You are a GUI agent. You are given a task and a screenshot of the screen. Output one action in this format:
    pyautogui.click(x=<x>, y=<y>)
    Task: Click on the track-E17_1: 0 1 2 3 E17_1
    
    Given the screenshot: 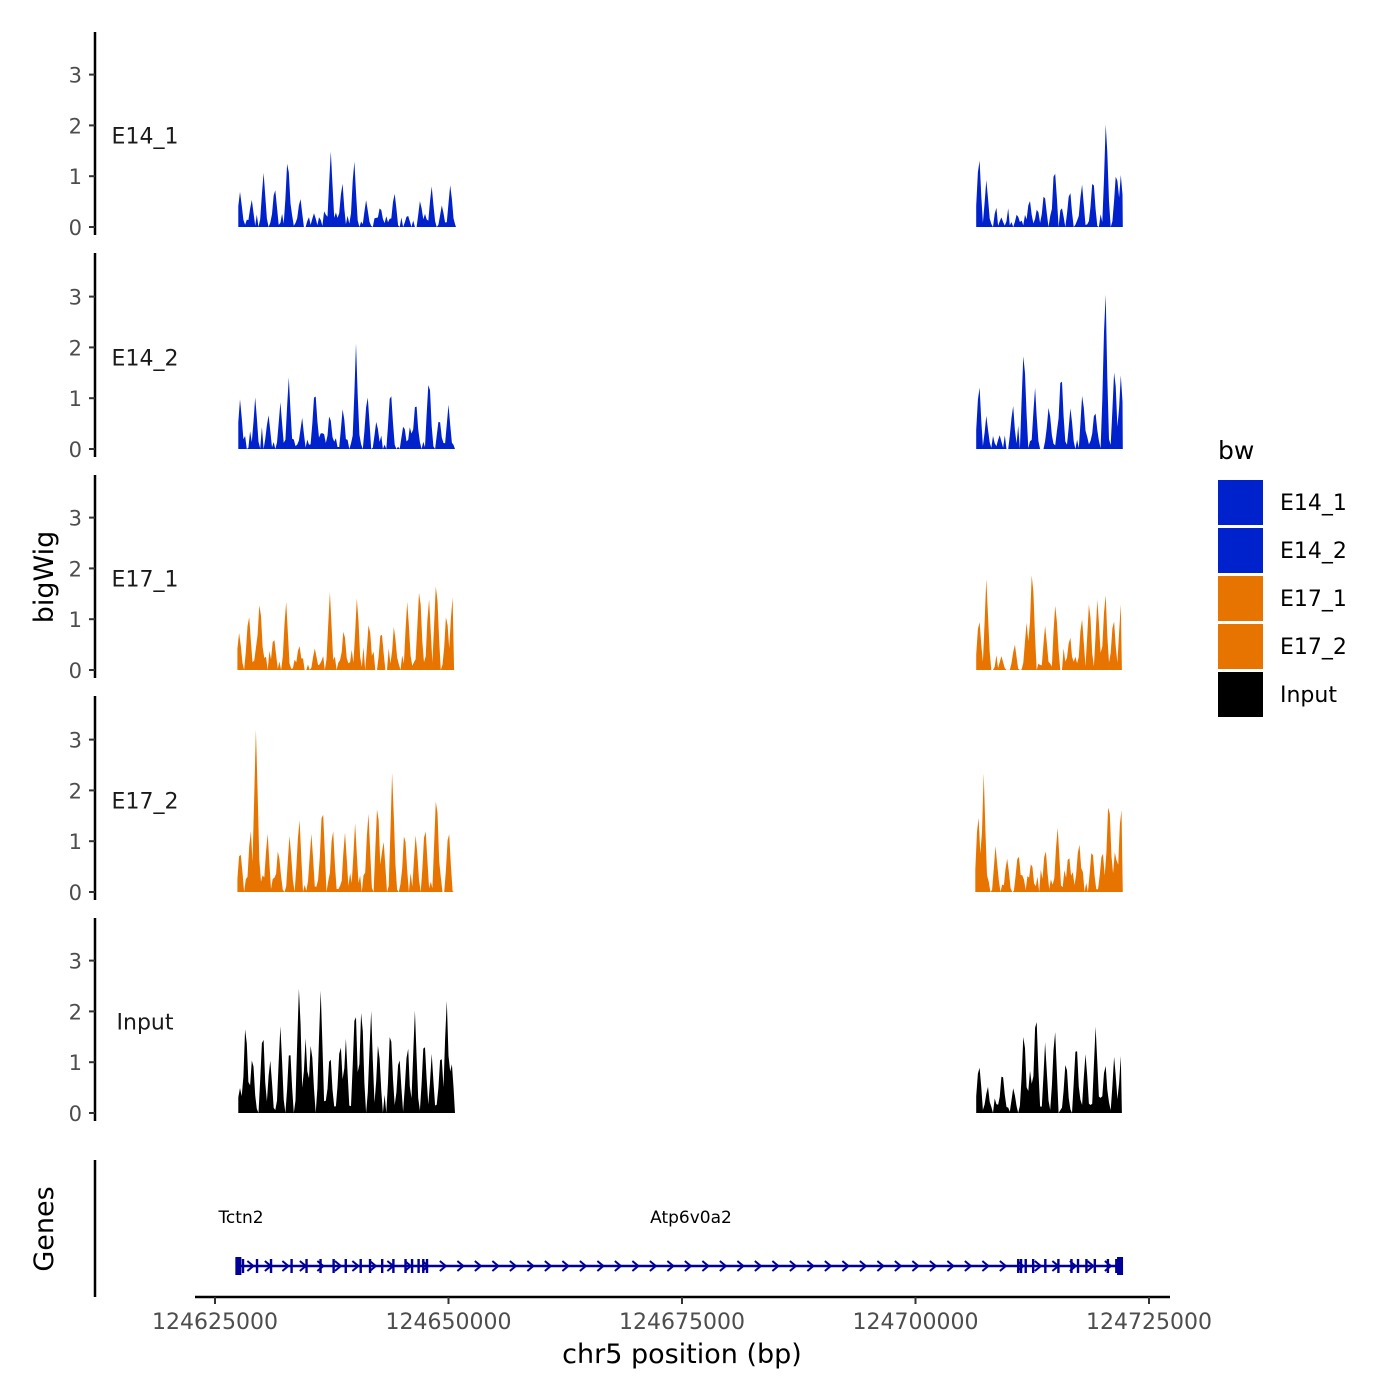 What is the action you would take?
    pyautogui.click(x=595, y=579)
    